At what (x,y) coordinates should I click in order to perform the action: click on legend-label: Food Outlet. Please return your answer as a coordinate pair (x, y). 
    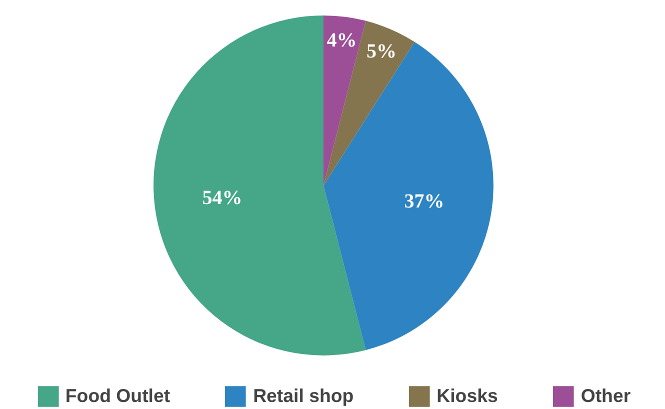
    Looking at the image, I should click on (117, 396).